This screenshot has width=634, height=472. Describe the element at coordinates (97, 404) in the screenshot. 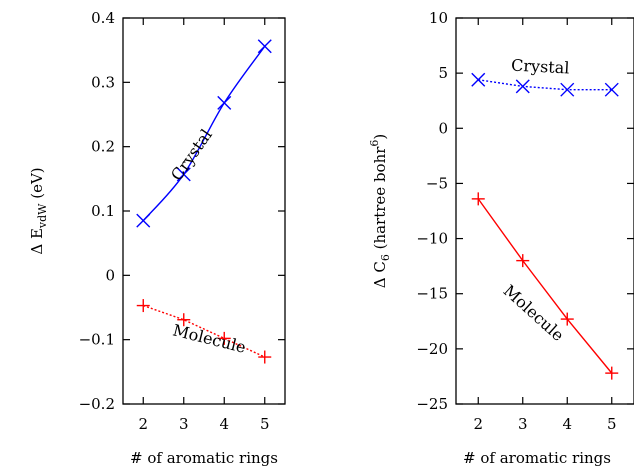

I see `y-tick-label: −0.2` at that location.